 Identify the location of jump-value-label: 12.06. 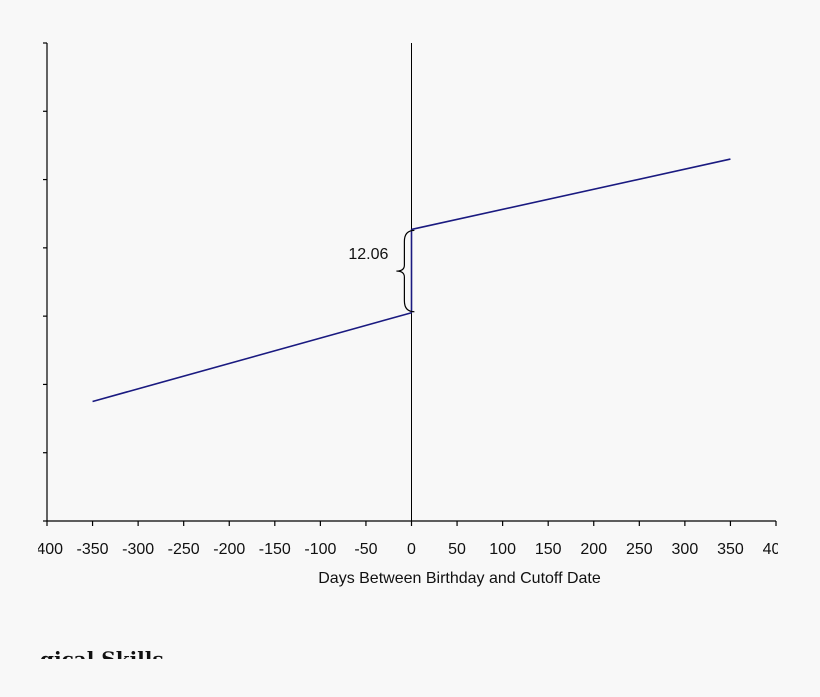
(368, 254).